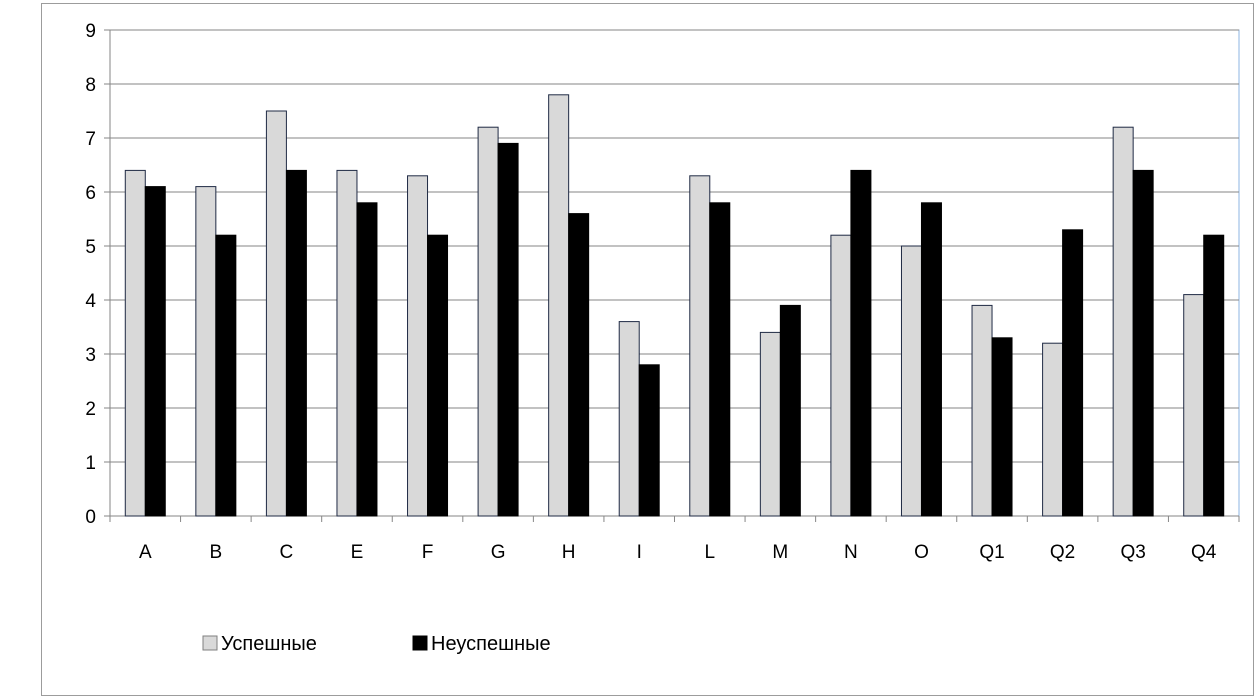 The image size is (1257, 699). I want to click on legend-swatch-neuspeshnye, so click(420, 643).